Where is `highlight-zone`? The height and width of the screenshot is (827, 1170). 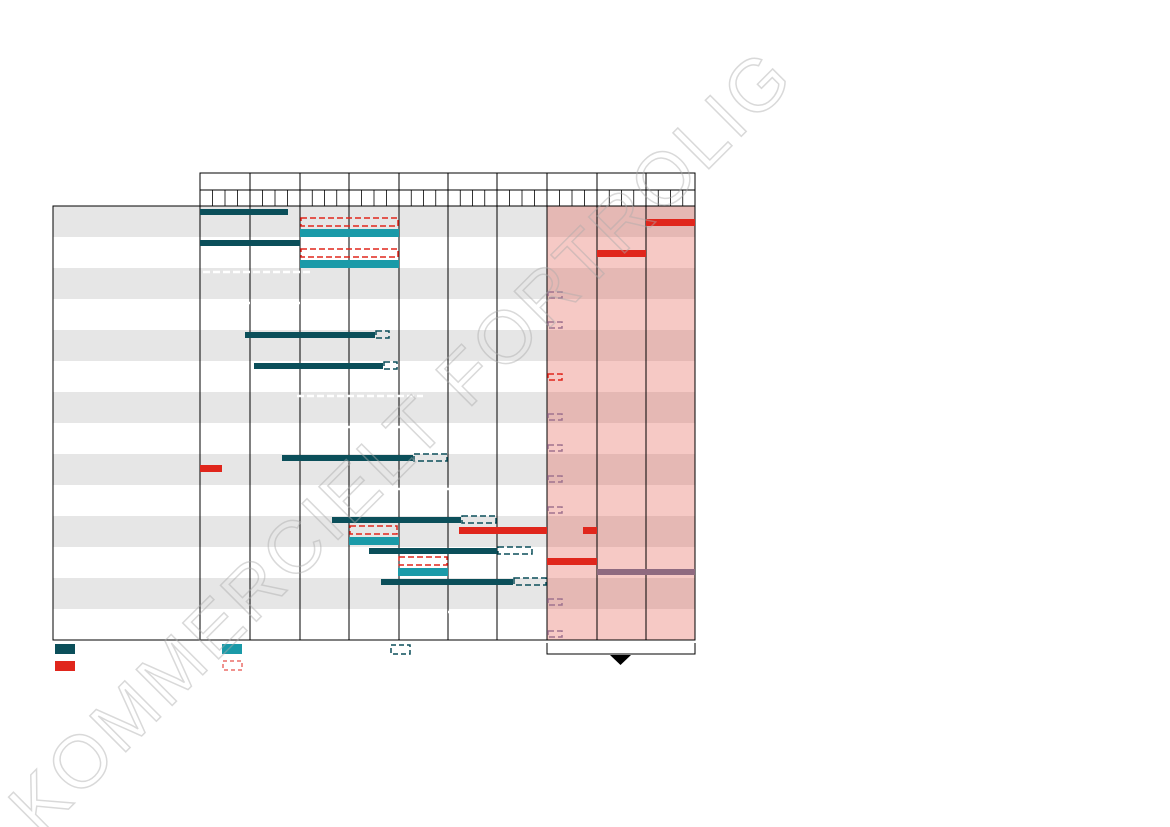
highlight-zone is located at coordinates (621, 423).